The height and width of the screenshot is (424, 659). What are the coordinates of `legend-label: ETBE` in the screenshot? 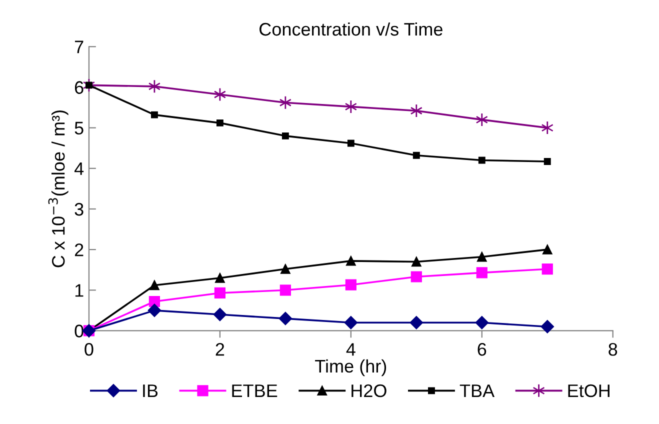 It's located at (255, 390).